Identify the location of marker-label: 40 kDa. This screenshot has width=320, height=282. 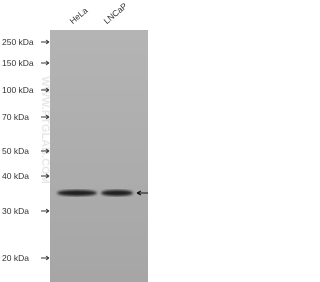
(15, 176).